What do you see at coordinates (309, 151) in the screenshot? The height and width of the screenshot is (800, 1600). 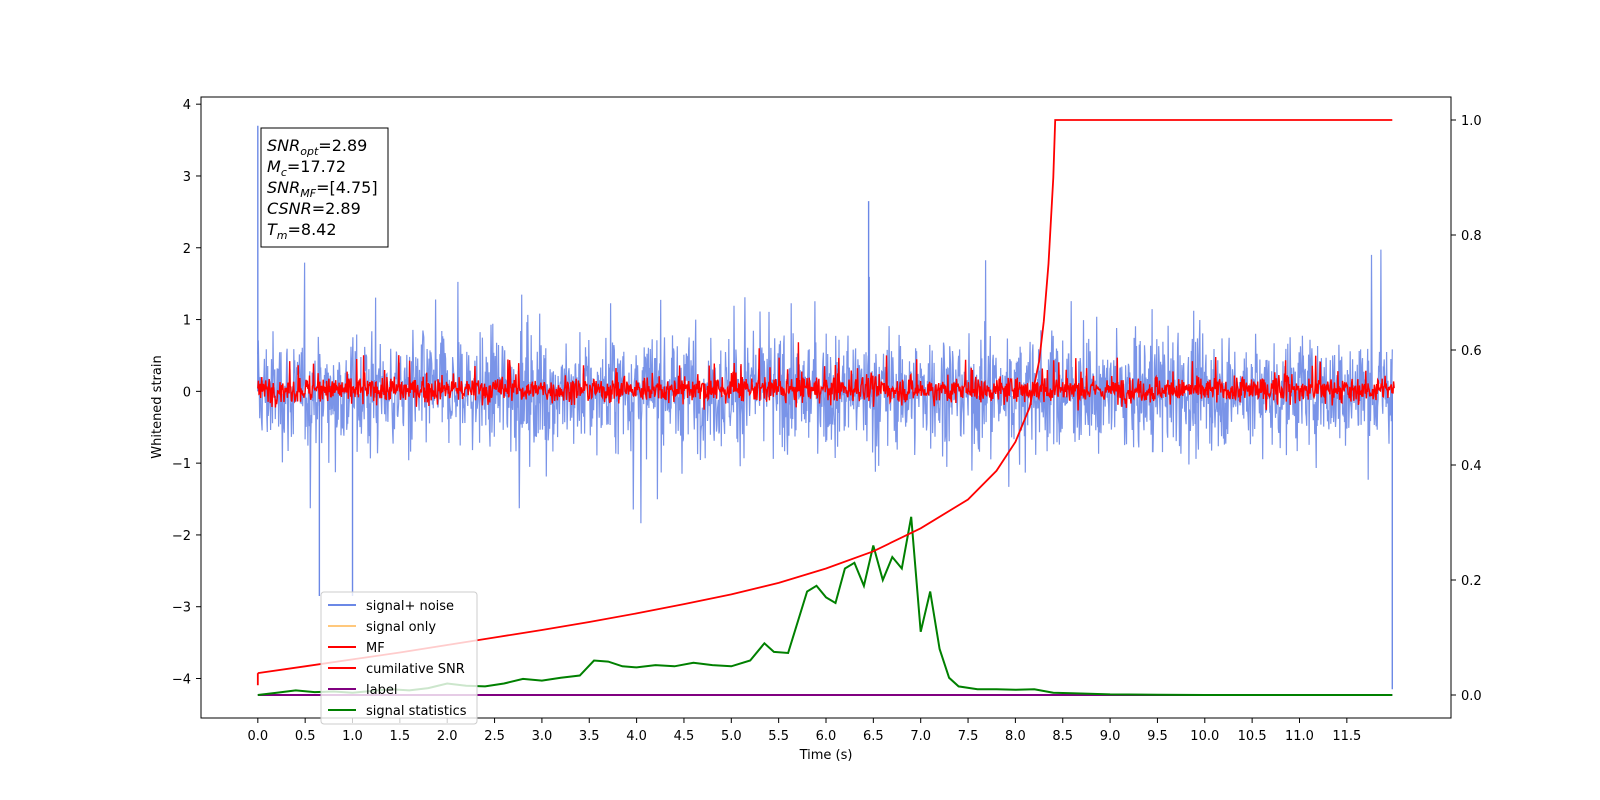 I see `annotation-subscript: opt` at bounding box center [309, 151].